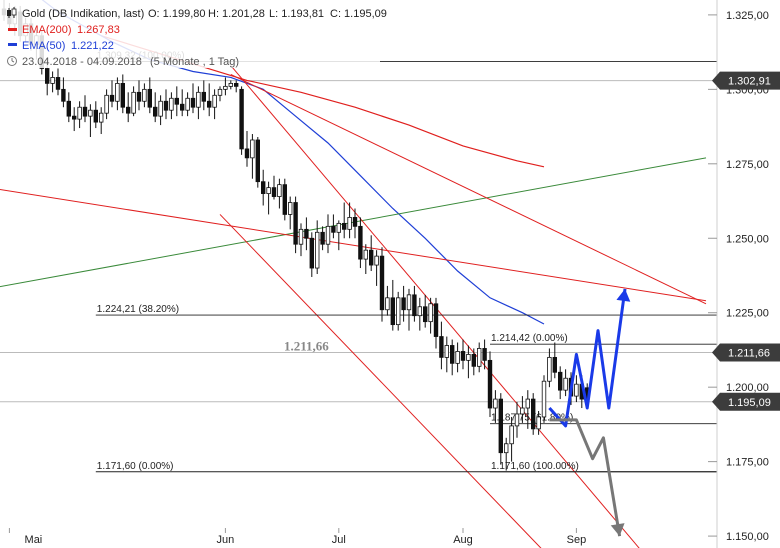 Image resolution: width=780 pixels, height=548 pixels. What do you see at coordinates (617, 530) in the screenshot?
I see `bearish-projection-arrow-head` at bounding box center [617, 530].